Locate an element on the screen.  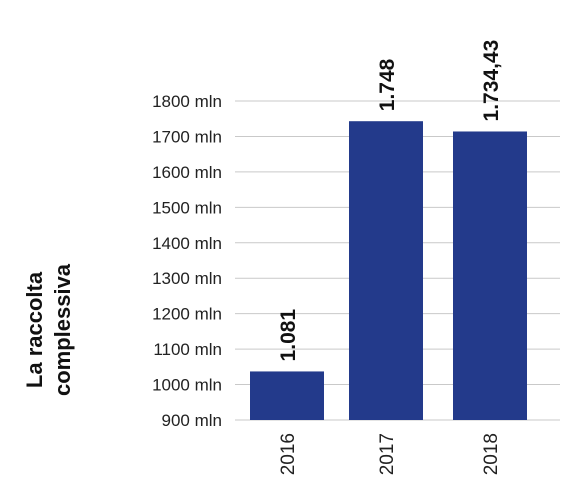
y-tick-label: 1500 mln is located at coordinates (187, 207).